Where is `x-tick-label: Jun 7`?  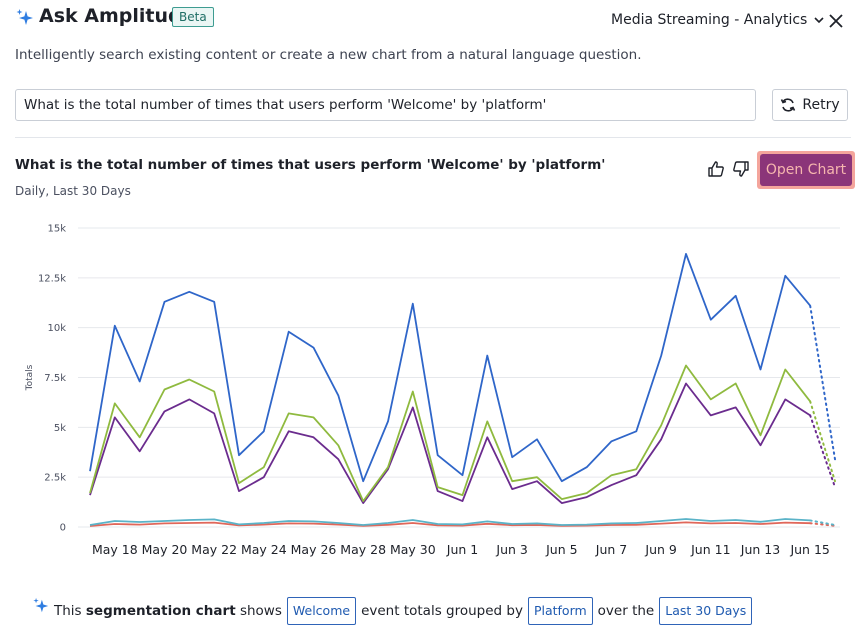 x-tick-label: Jun 7 is located at coordinates (611, 549).